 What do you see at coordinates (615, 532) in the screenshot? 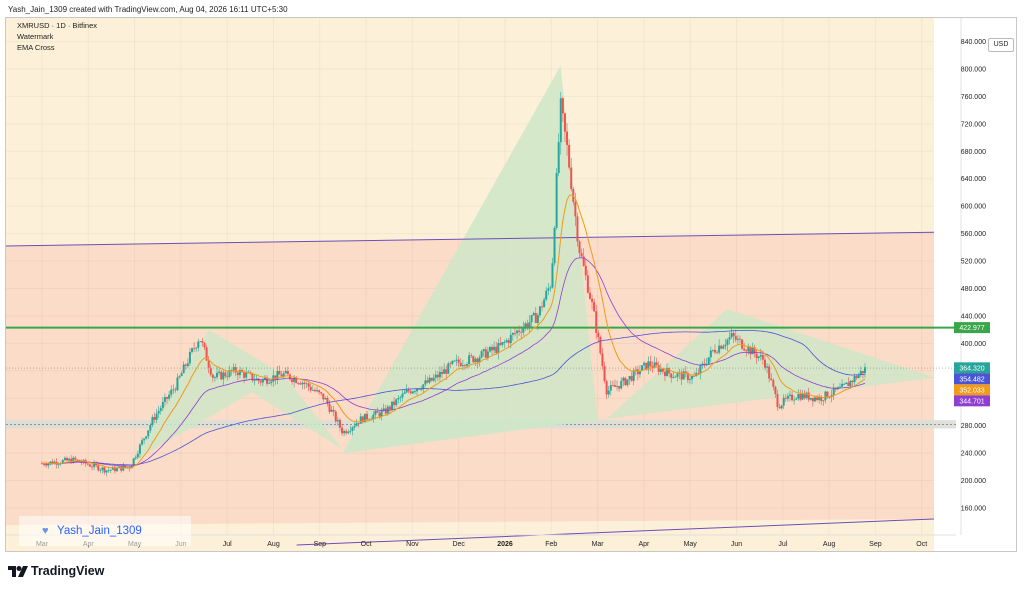
I see `channel-bottom-line` at bounding box center [615, 532].